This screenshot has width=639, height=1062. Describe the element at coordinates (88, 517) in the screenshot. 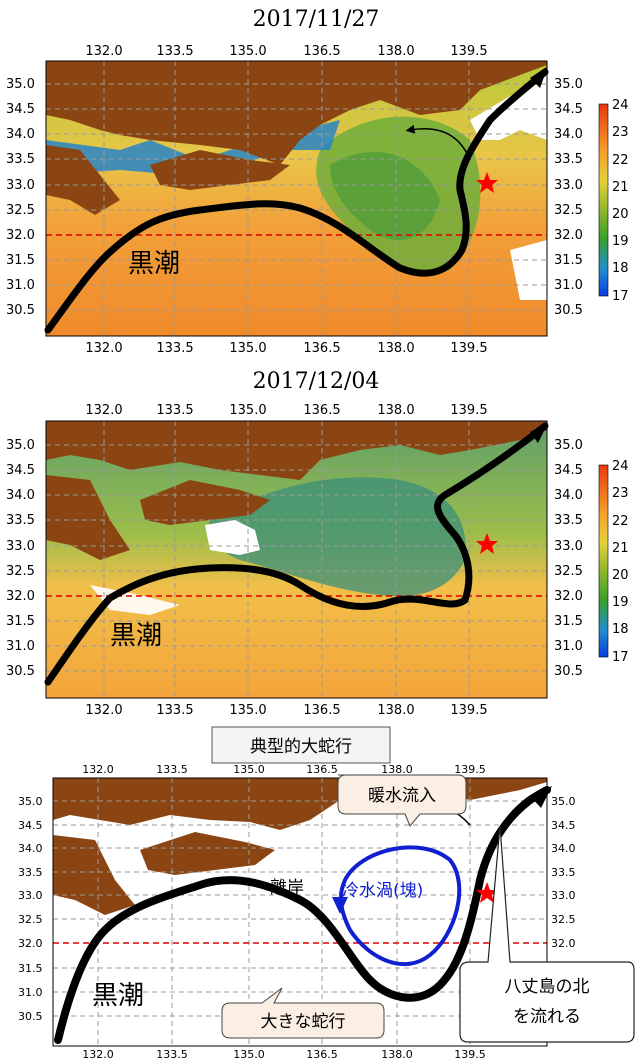

I see `panel-2-kyushu` at that location.